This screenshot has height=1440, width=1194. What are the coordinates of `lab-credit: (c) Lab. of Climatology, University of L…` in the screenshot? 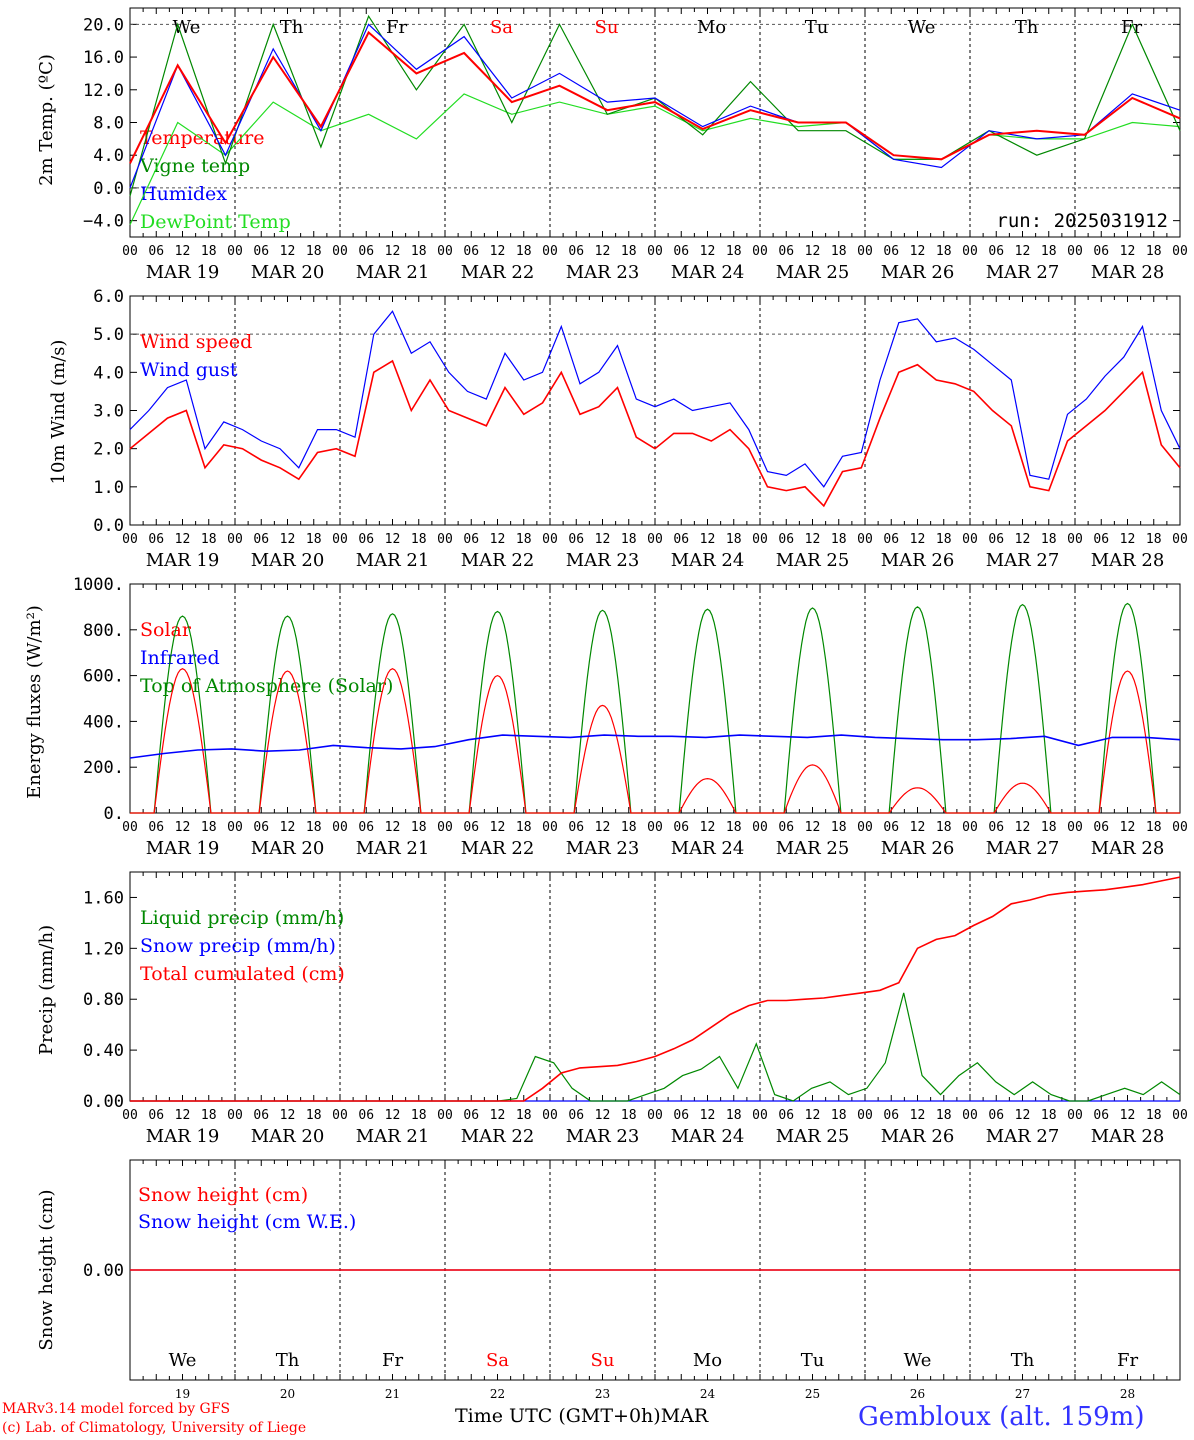 It's located at (154, 1428).